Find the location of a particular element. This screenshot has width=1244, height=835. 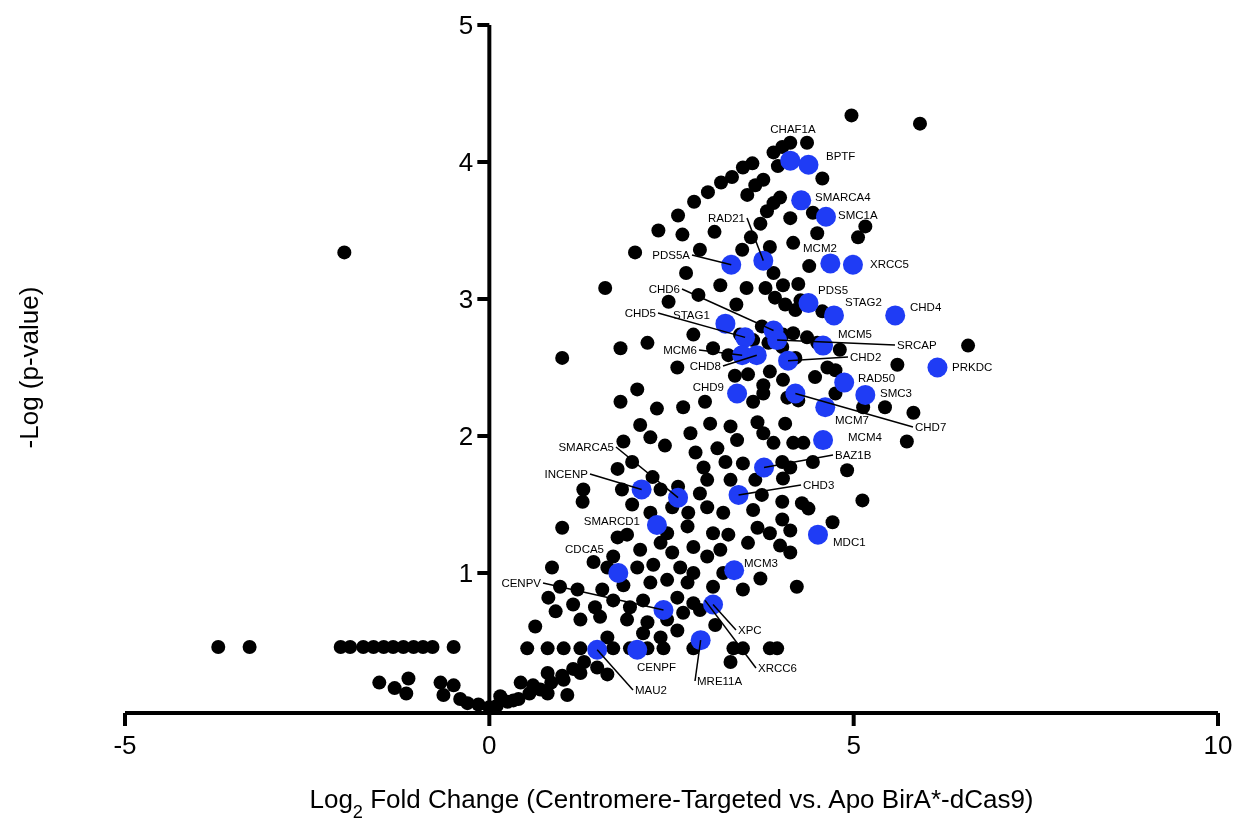

annotation: CDCA5 is located at coordinates (584, 549).